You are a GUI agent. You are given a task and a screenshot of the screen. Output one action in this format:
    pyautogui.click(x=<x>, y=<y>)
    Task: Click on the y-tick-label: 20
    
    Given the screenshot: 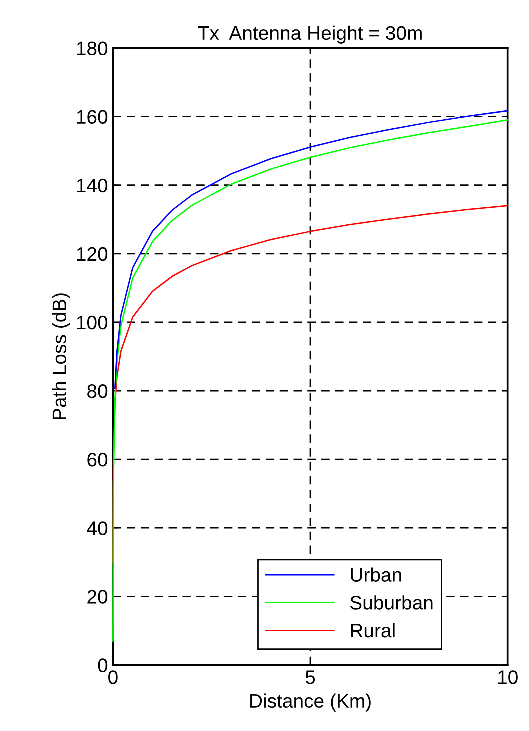 What is the action you would take?
    pyautogui.click(x=98, y=597)
    